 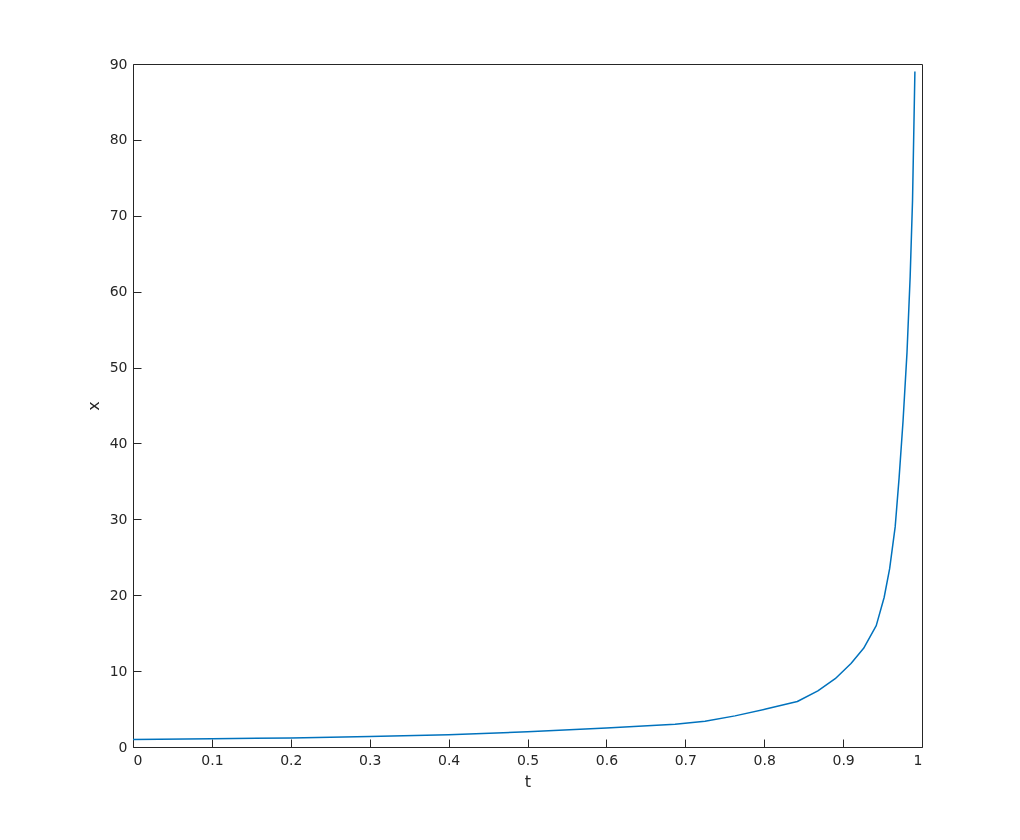 What do you see at coordinates (118, 215) in the screenshot?
I see `y-tick-label: 70` at bounding box center [118, 215].